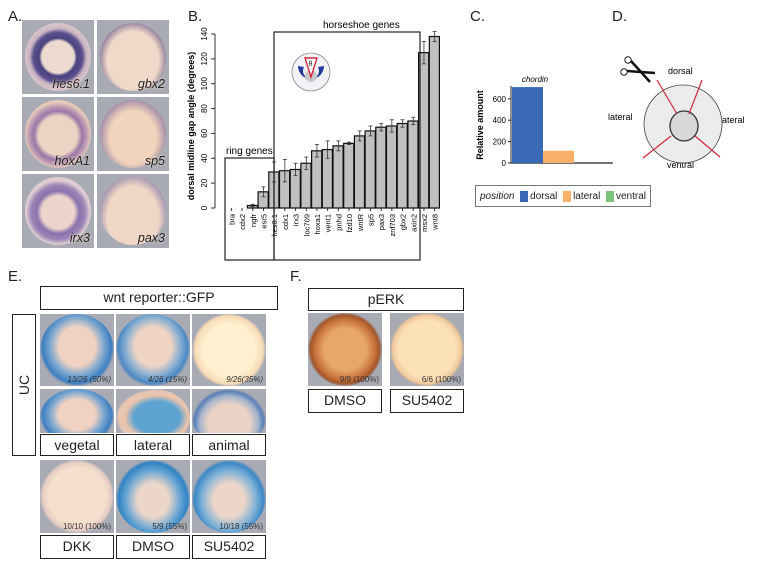 This screenshot has width=759, height=588. Describe the element at coordinates (535, 79) in the screenshot. I see `chordin-chart-title: chordin` at that location.